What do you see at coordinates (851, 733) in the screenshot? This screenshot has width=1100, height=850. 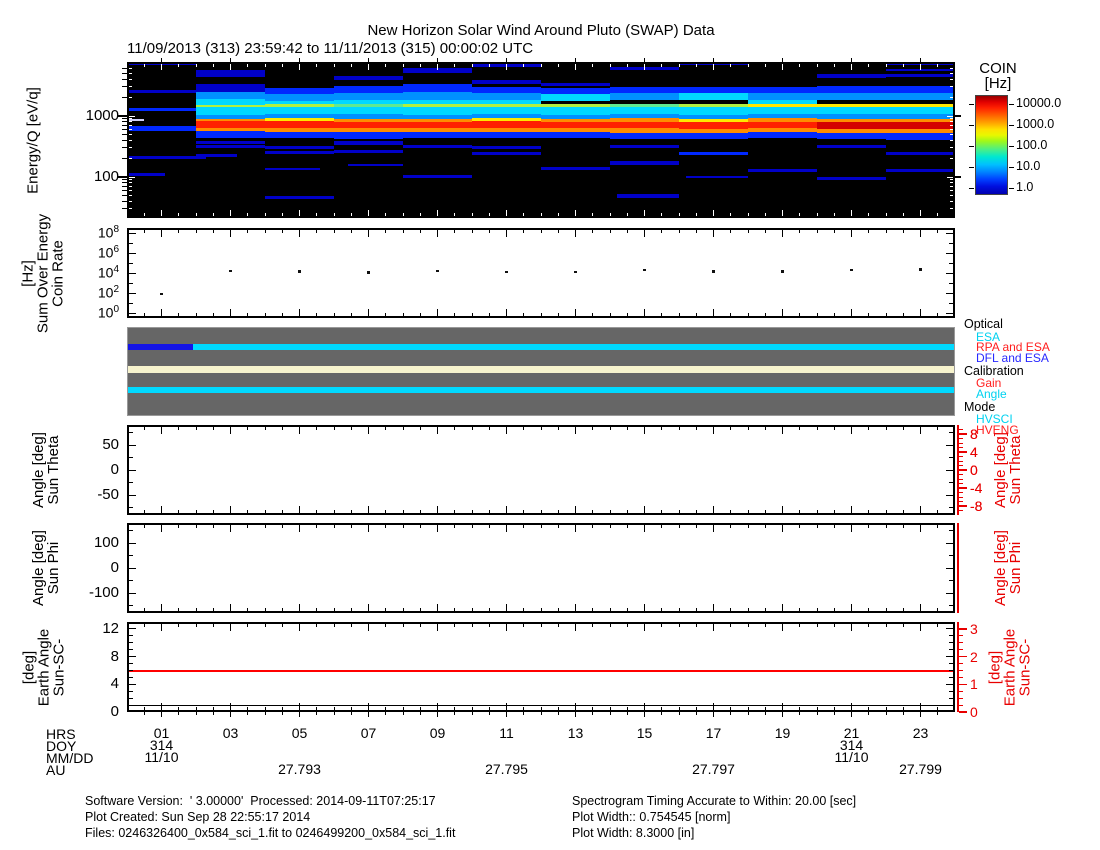 I see `hour-label: 21` at bounding box center [851, 733].